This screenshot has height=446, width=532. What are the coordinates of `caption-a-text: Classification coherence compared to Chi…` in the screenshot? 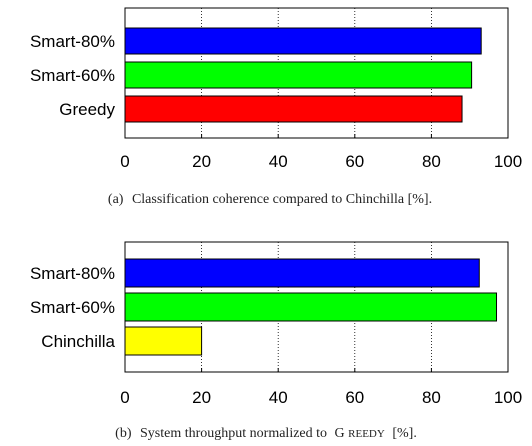 It's located at (282, 199).